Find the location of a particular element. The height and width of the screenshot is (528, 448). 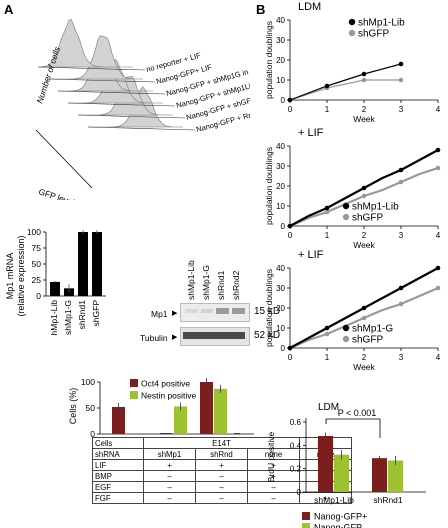

growth-plot-title: LDM is located at coordinates (309, 7).